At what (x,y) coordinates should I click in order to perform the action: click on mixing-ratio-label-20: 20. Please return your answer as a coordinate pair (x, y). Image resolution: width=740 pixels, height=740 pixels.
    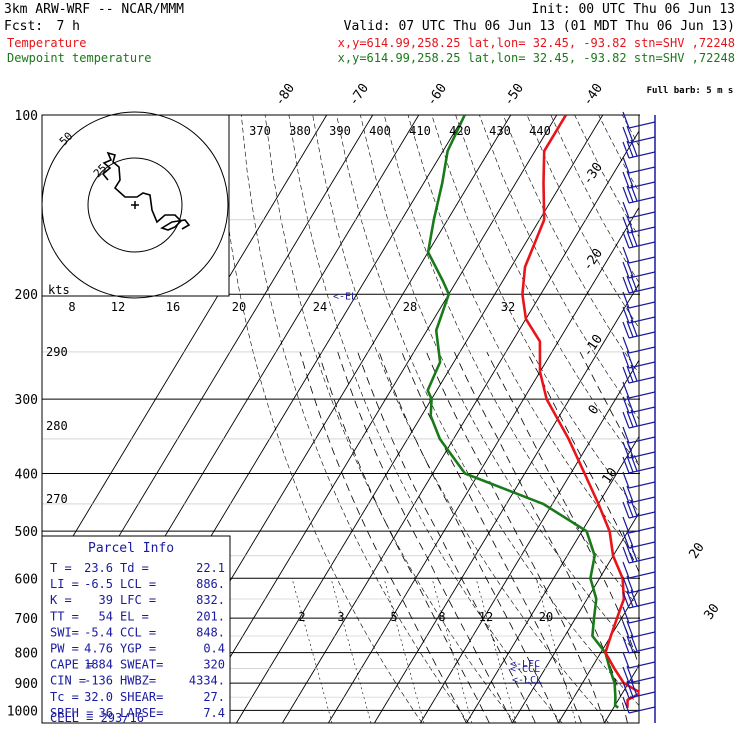
    Looking at the image, I should click on (546, 617).